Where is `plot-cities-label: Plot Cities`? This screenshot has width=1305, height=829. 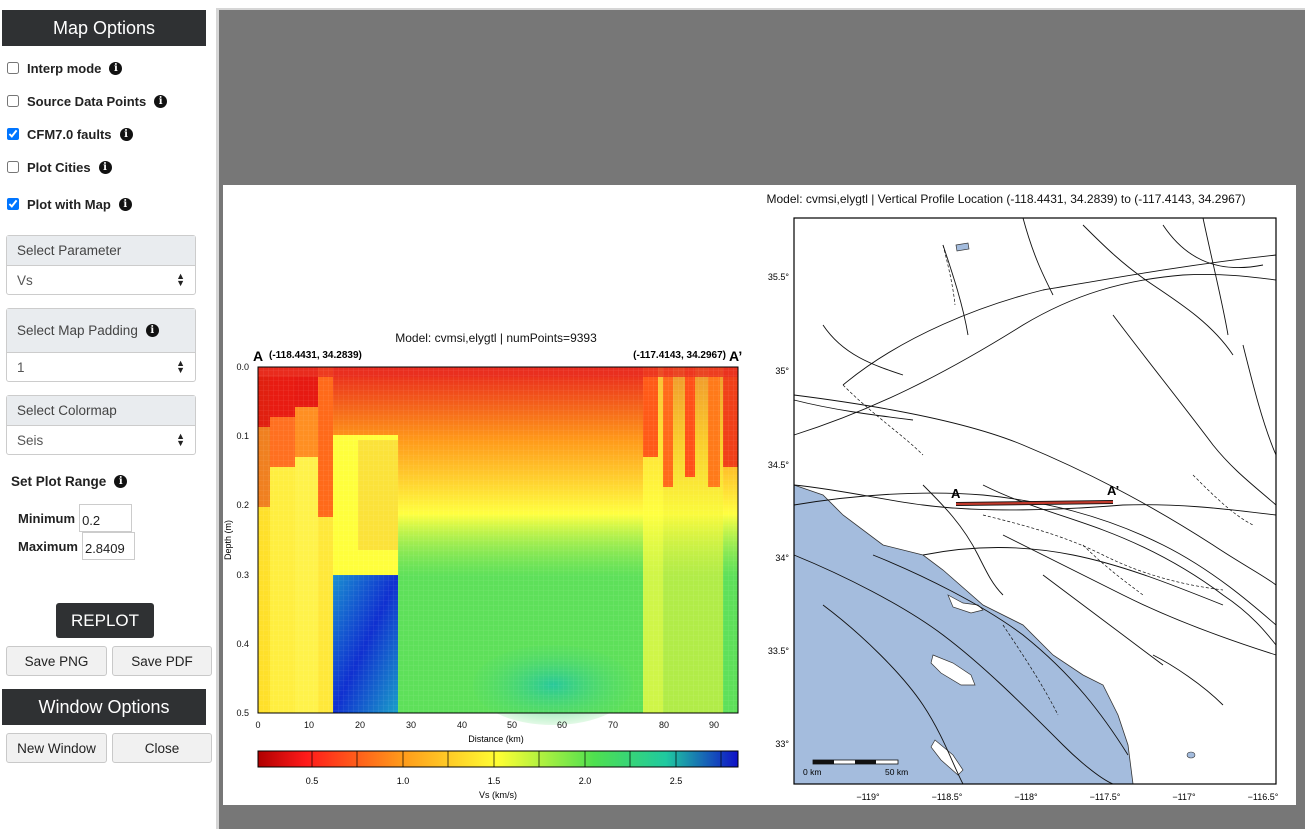 plot-cities-label: Plot Cities is located at coordinates (59, 167).